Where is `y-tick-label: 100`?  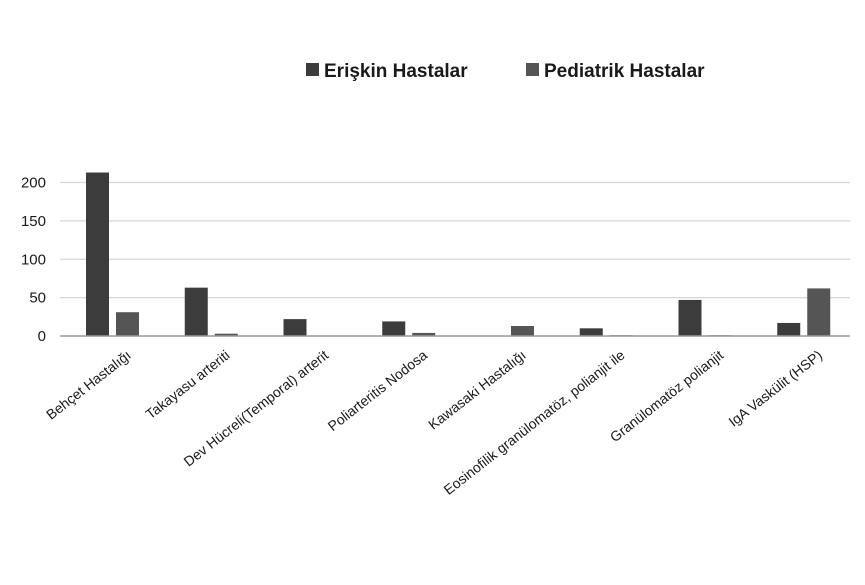 y-tick-label: 100 is located at coordinates (33, 259).